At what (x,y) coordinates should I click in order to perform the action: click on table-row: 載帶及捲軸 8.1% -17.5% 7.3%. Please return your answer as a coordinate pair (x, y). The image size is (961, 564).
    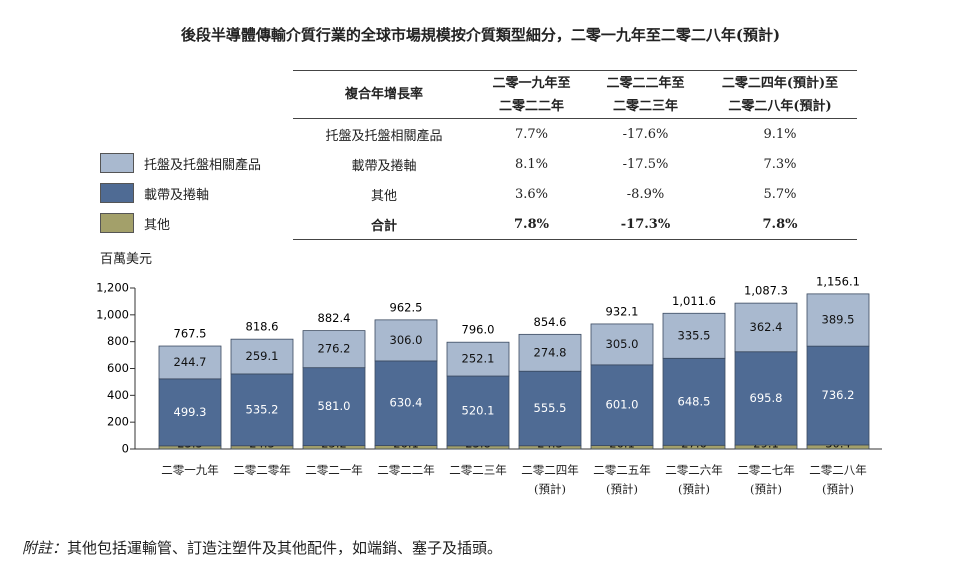
    Looking at the image, I should click on (575, 164).